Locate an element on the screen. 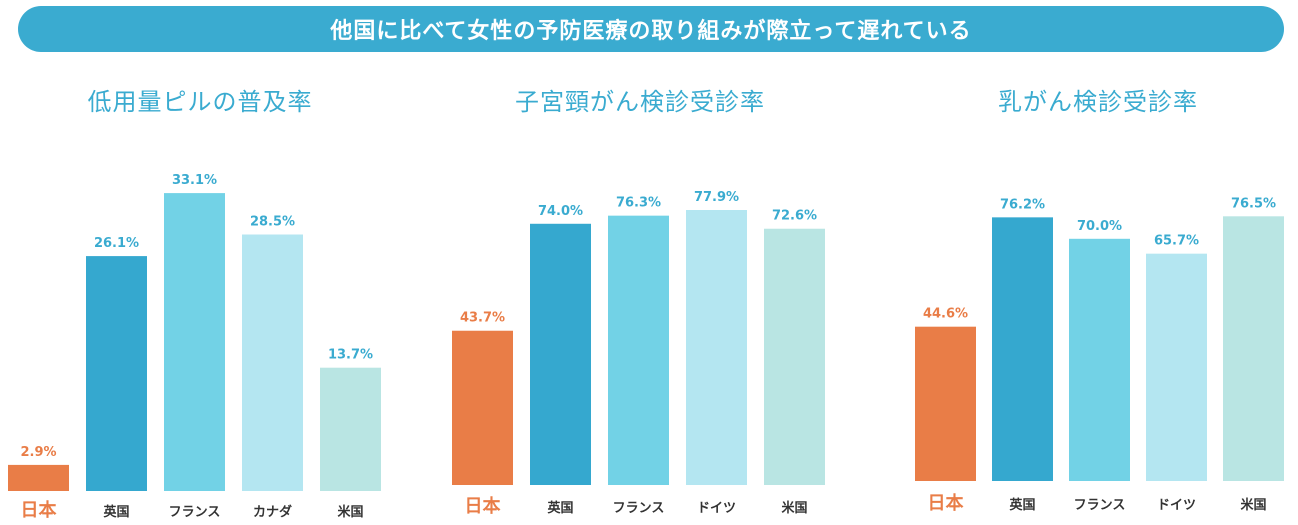 The image size is (1298, 525). value-label-breast-1: 76.2% is located at coordinates (1022, 204).